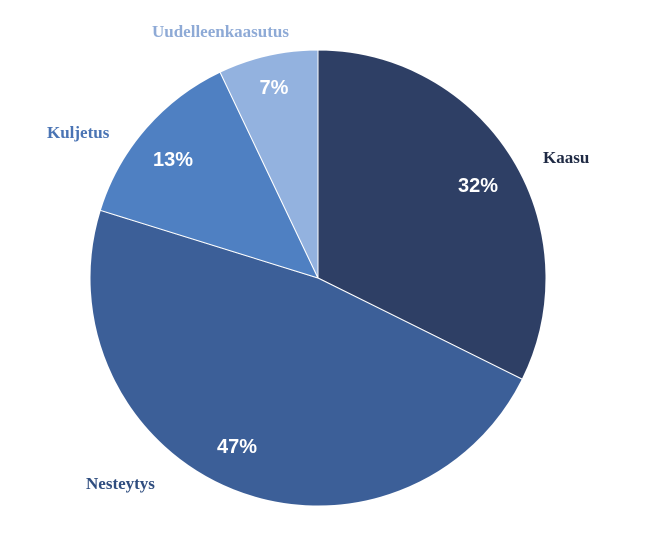 The image size is (650, 534). What do you see at coordinates (78, 132) in the screenshot?
I see `category-label: Kuljetus` at bounding box center [78, 132].